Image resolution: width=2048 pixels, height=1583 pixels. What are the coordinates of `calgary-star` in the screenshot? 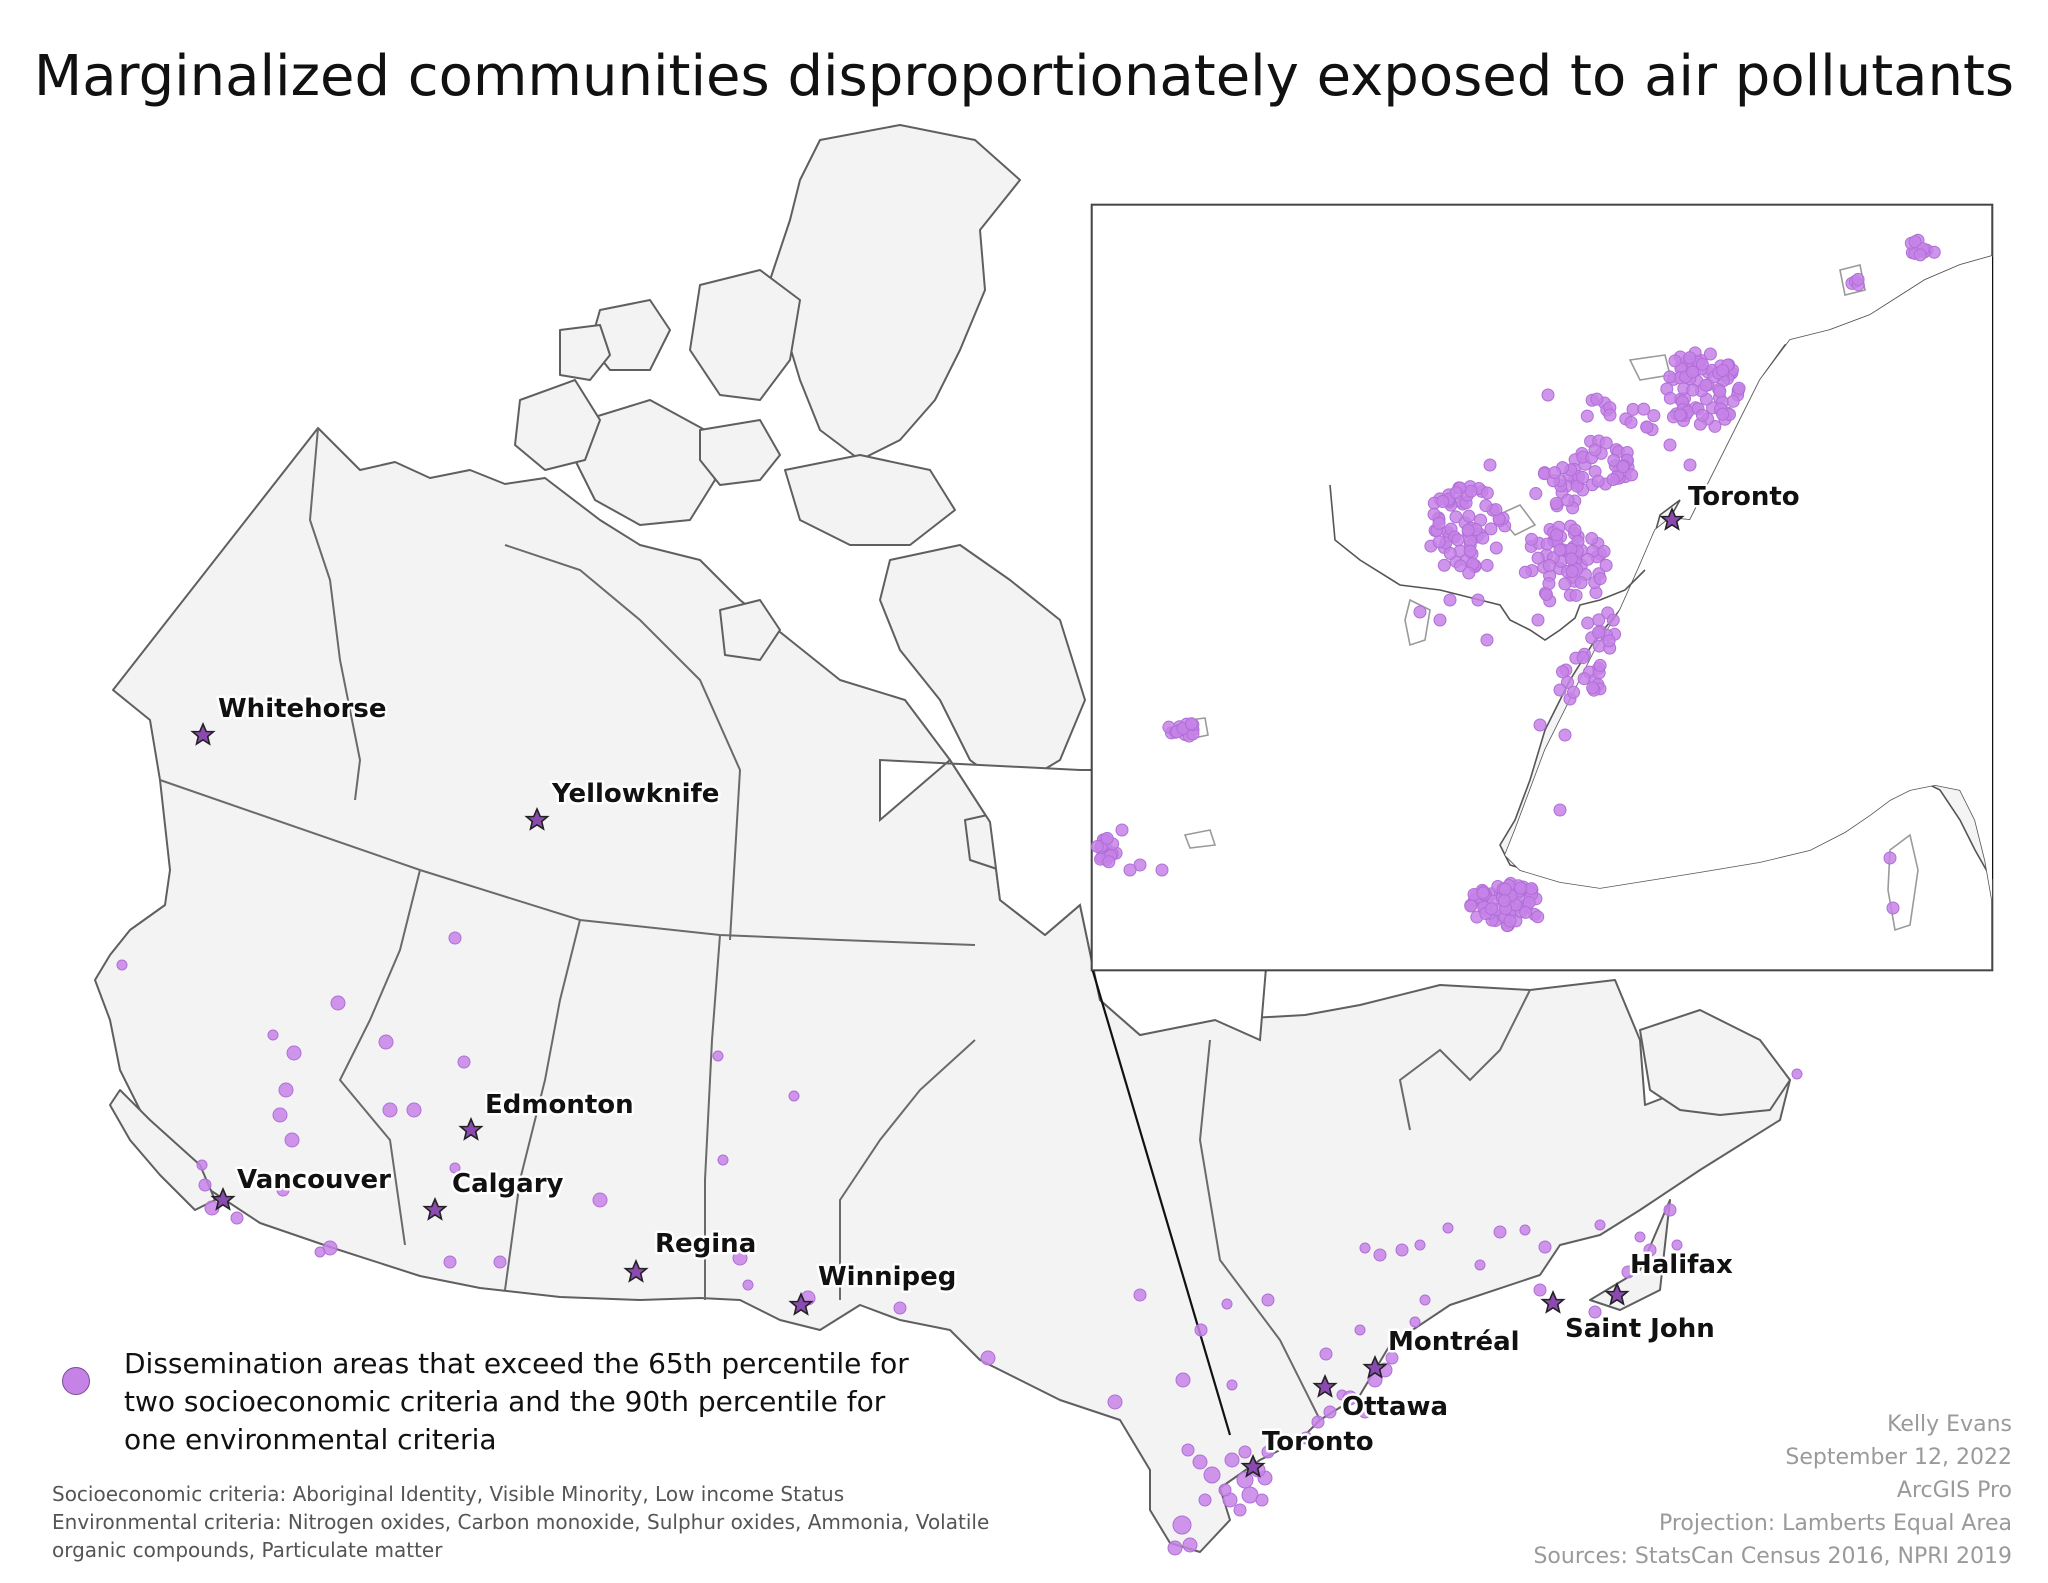 It's located at (435, 1208).